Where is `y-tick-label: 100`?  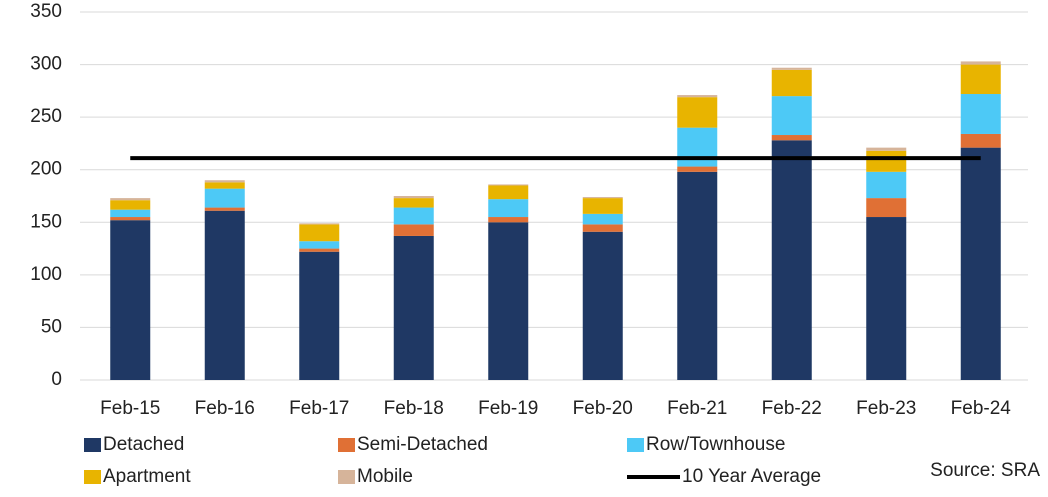
y-tick-label: 100 is located at coordinates (46, 274).